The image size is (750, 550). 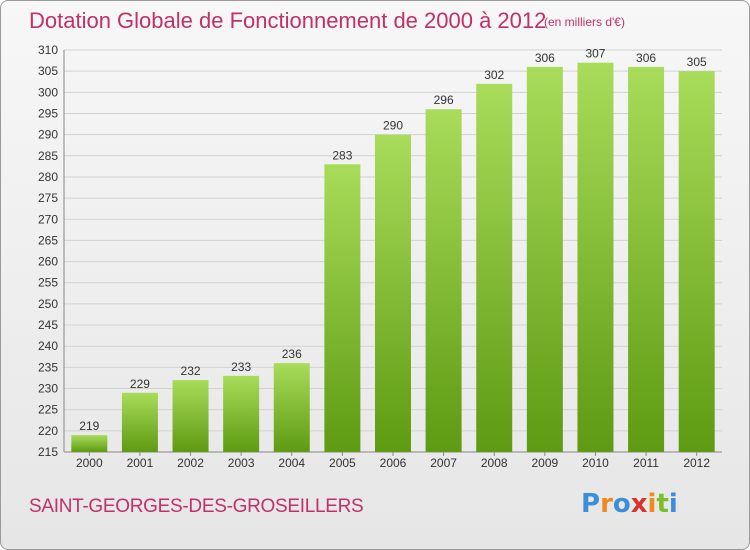 What do you see at coordinates (140, 463) in the screenshot?
I see `x-tick-label: 2001` at bounding box center [140, 463].